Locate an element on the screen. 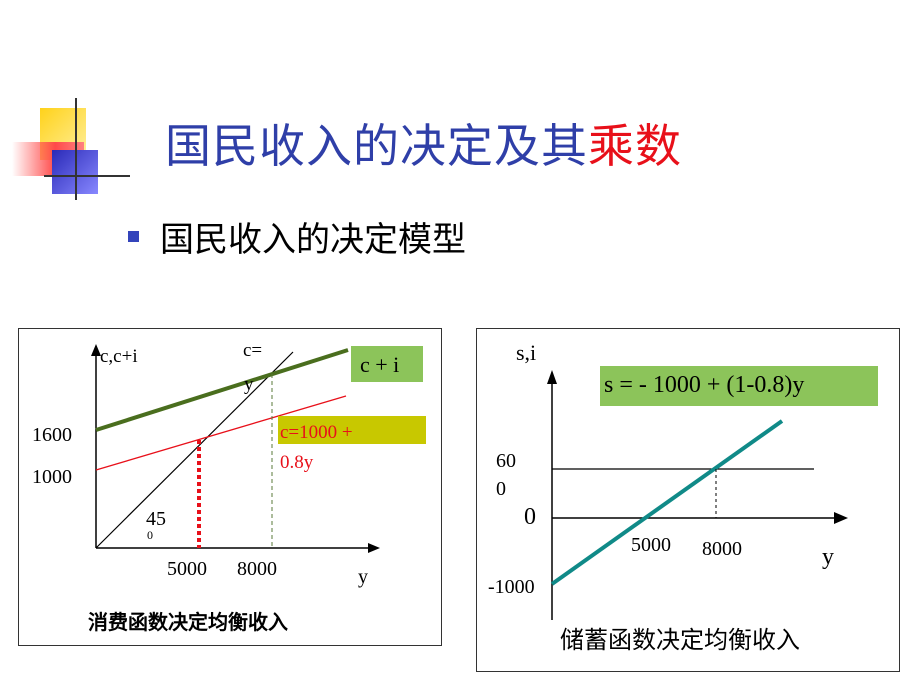 The width and height of the screenshot is (900, 675). c-label-box is located at coordinates (352, 430).